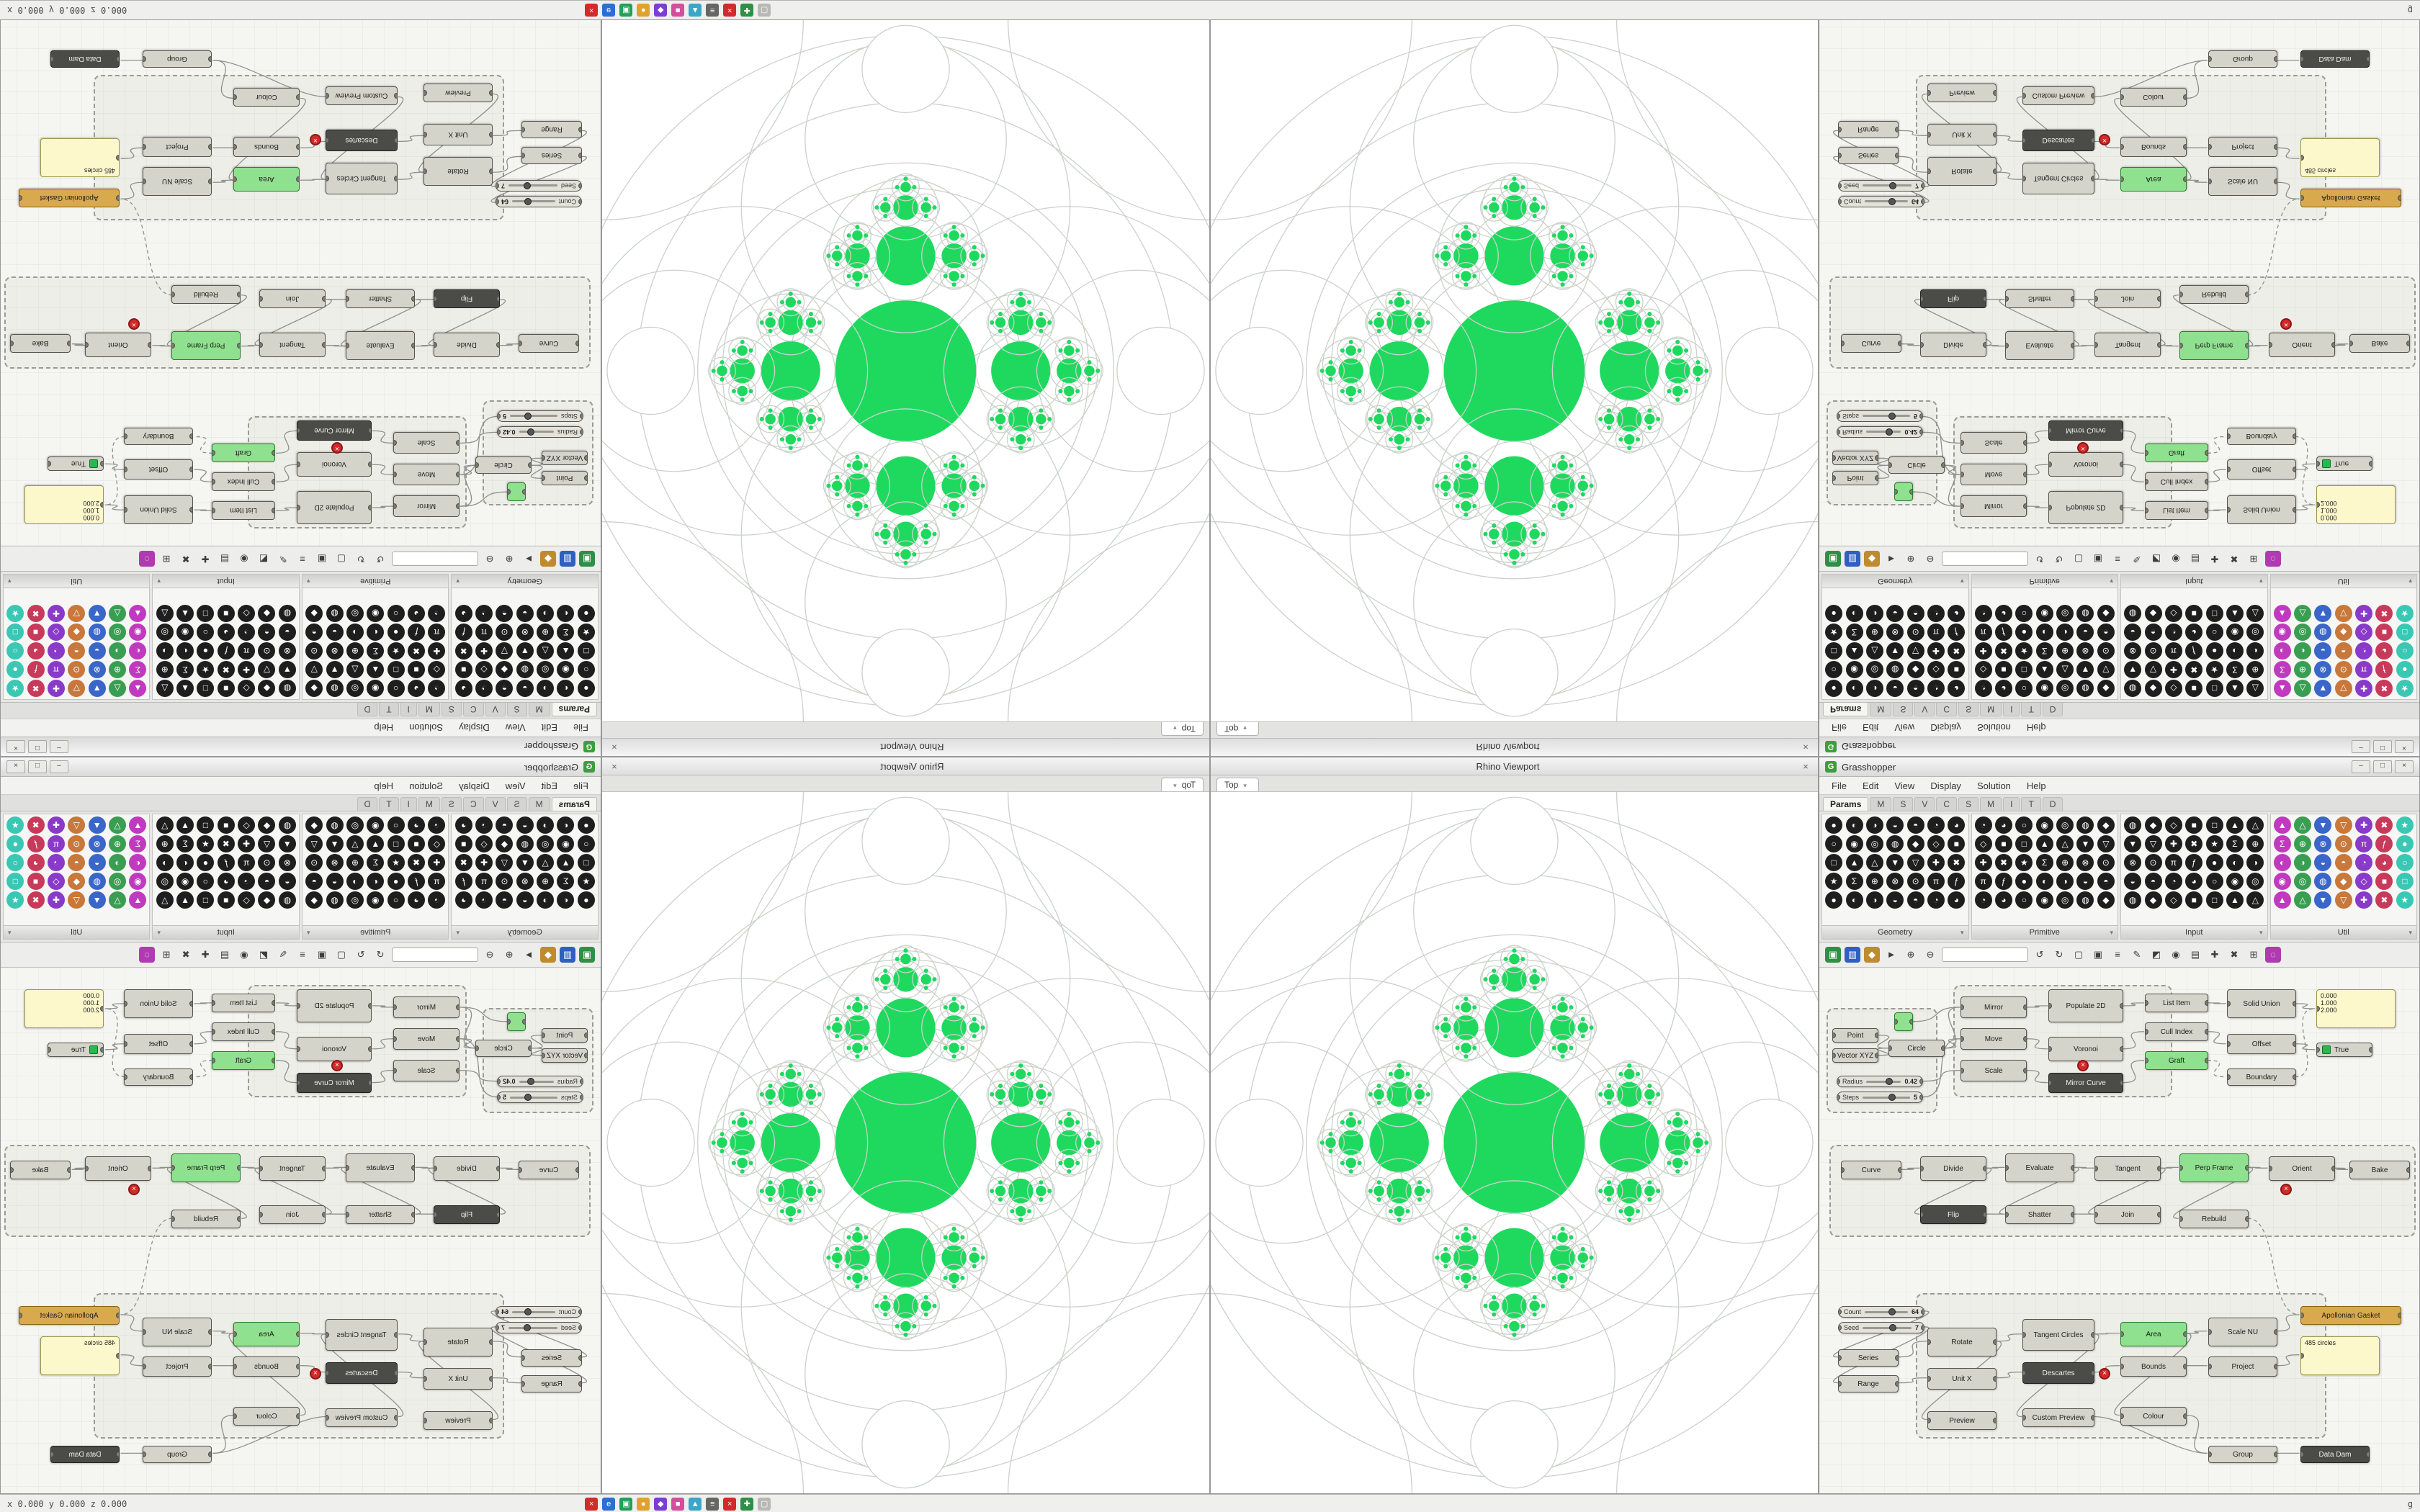 The width and height of the screenshot is (2420, 1512). What do you see at coordinates (426, 1007) in the screenshot?
I see `gh-node-mirror: Mirror` at bounding box center [426, 1007].